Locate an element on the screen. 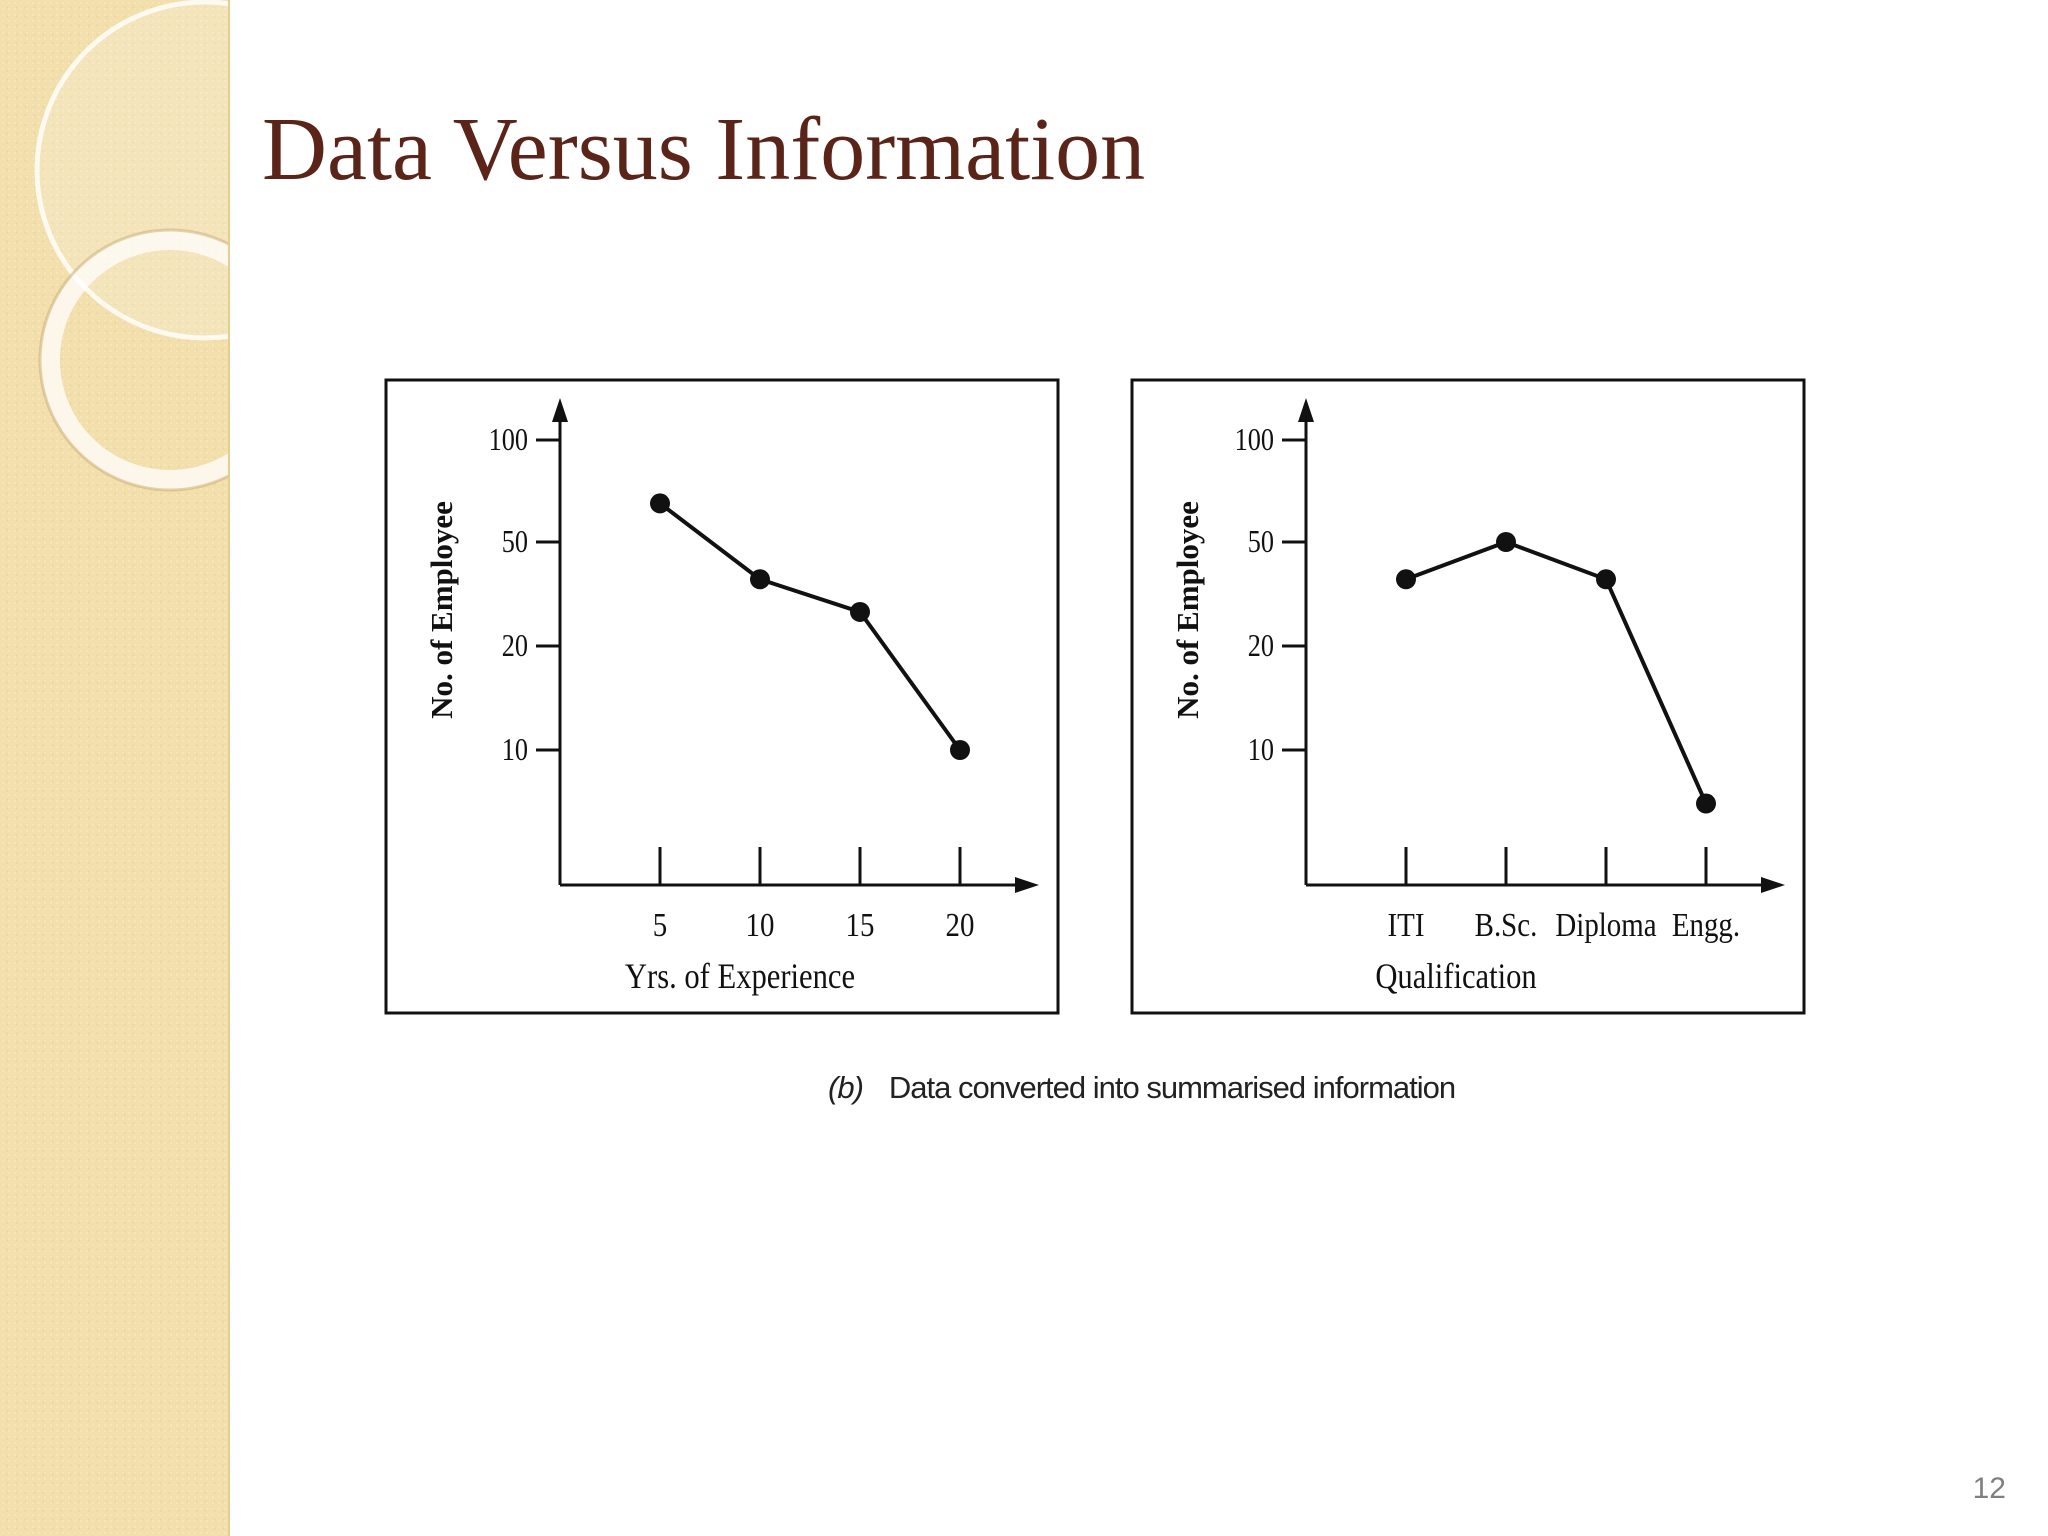  chart1-x-tick-label-3: 15 is located at coordinates (860, 925).